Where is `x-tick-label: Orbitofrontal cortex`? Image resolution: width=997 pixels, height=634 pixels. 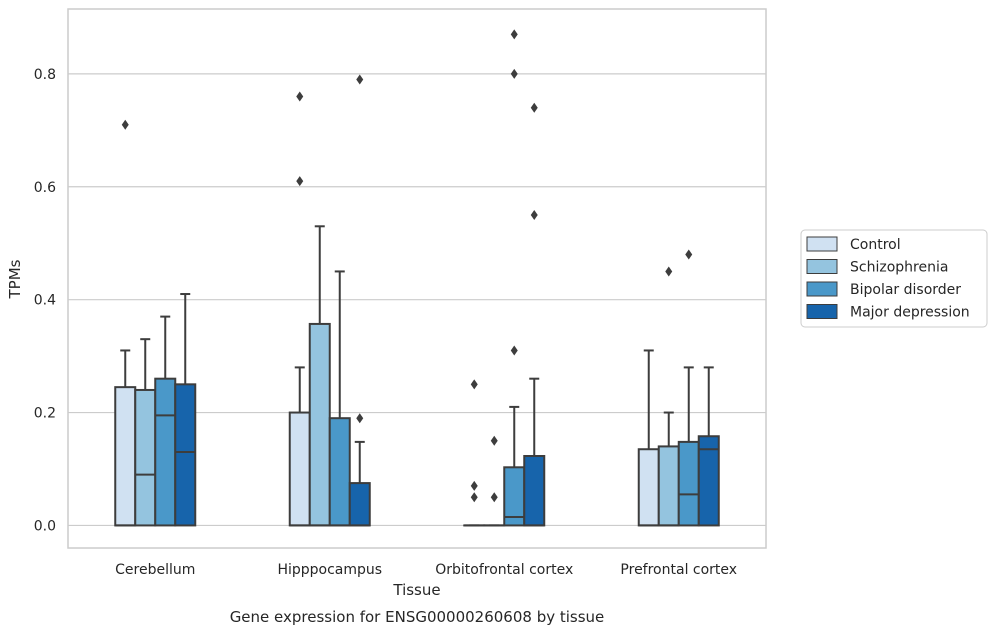 x-tick-label: Orbitofrontal cortex is located at coordinates (504, 570).